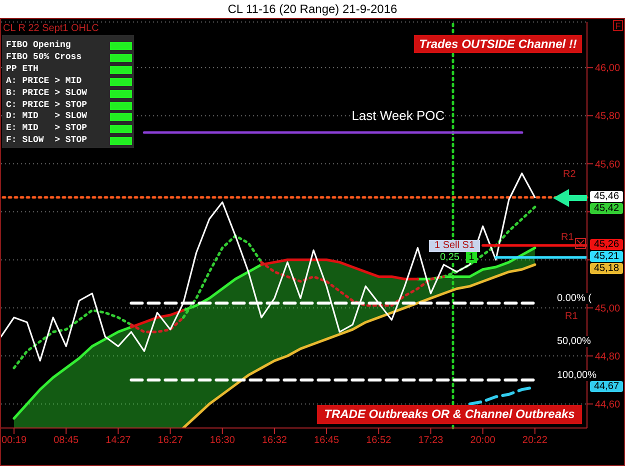  I want to click on y-tick-label: 45,80, so click(607, 116).